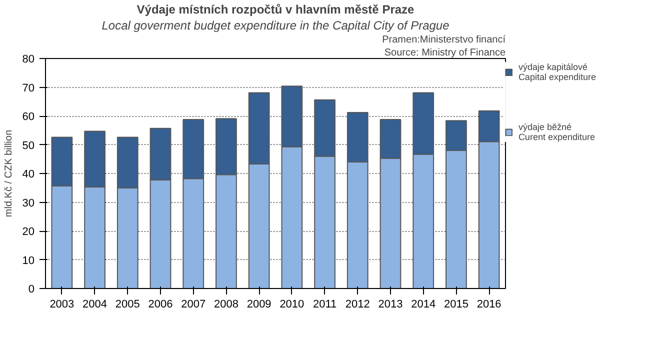 The height and width of the screenshot is (342, 647). What do you see at coordinates (62, 304) in the screenshot?
I see `x-tick-label: 2003` at bounding box center [62, 304].